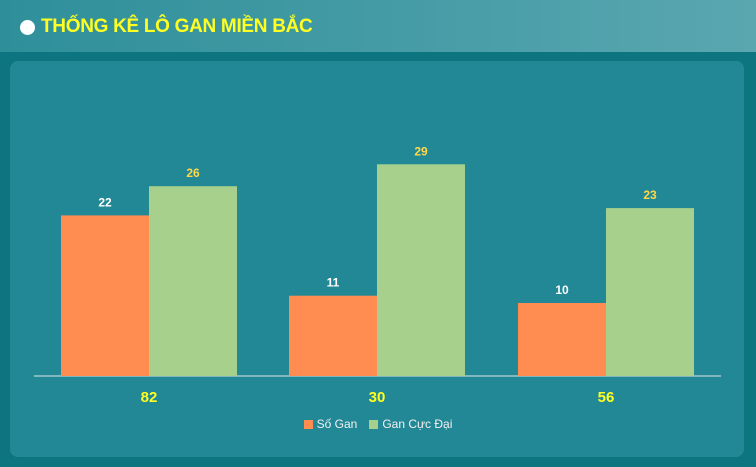 The image size is (756, 467). Describe the element at coordinates (149, 397) in the screenshot. I see `x-tick-label-82: 82` at that location.